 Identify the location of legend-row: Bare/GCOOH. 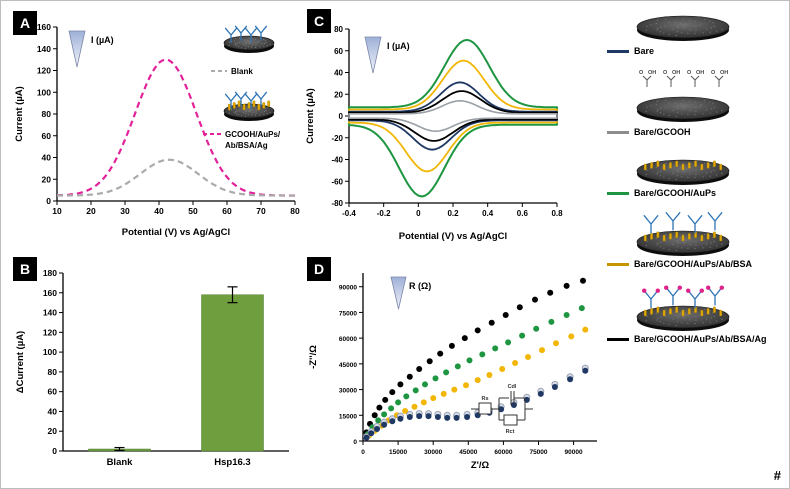
(649, 132).